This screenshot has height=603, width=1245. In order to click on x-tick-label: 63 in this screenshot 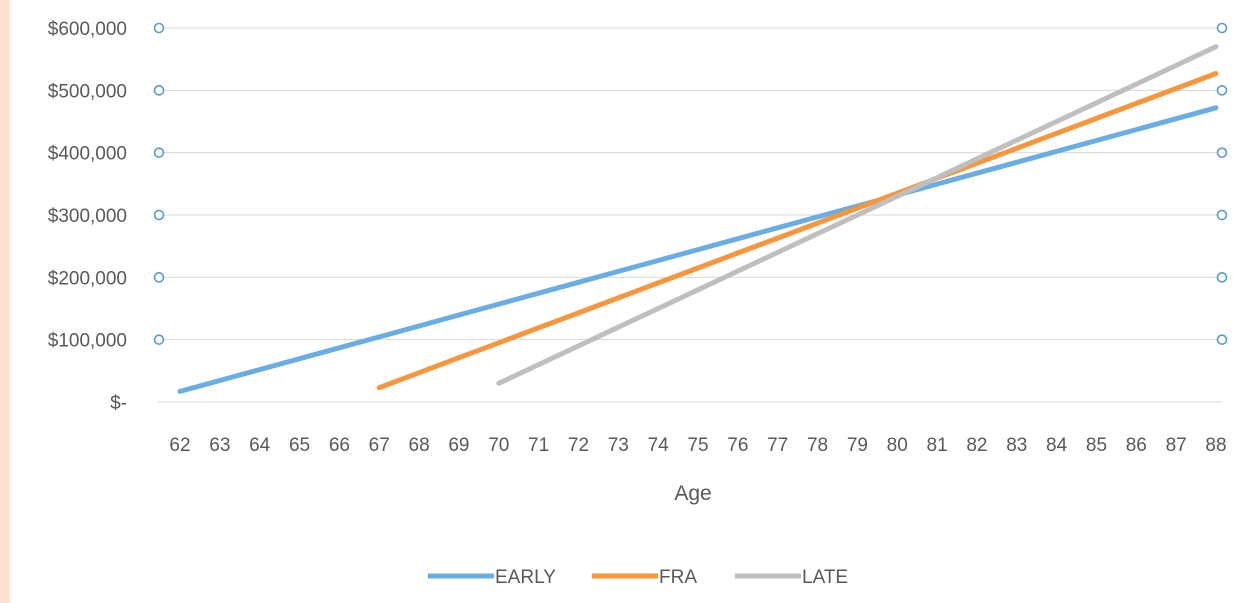, I will do `click(219, 445)`.